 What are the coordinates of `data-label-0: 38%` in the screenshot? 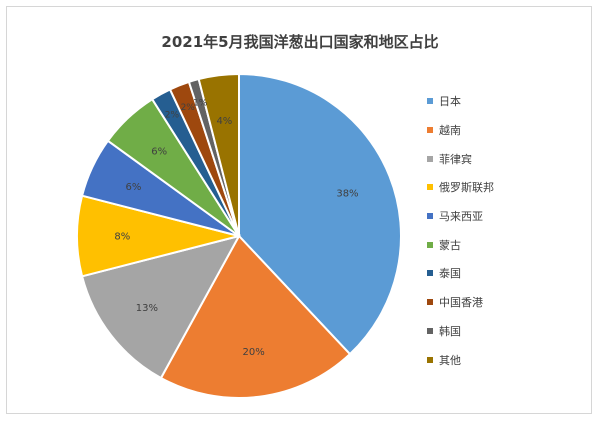 It's located at (347, 194).